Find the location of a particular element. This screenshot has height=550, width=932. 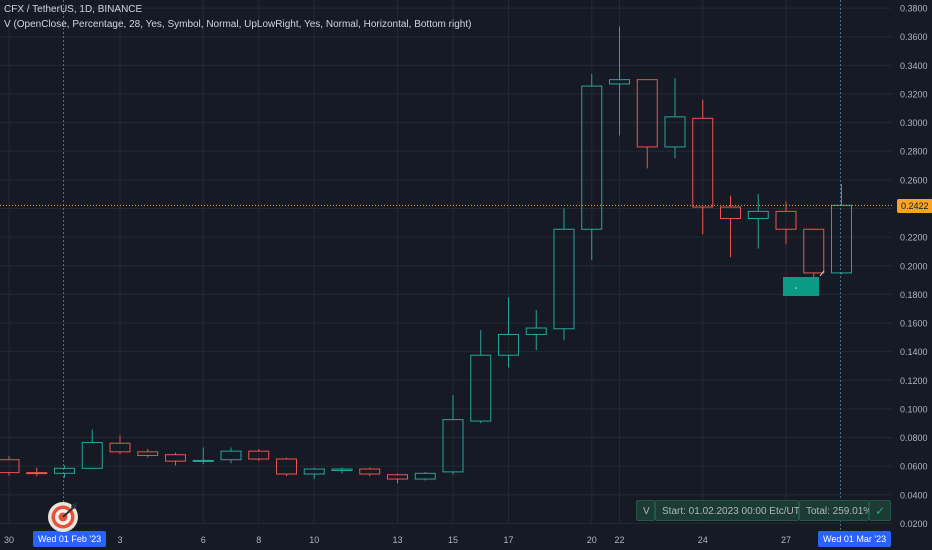

date-tick-label: 22 is located at coordinates (619, 540).